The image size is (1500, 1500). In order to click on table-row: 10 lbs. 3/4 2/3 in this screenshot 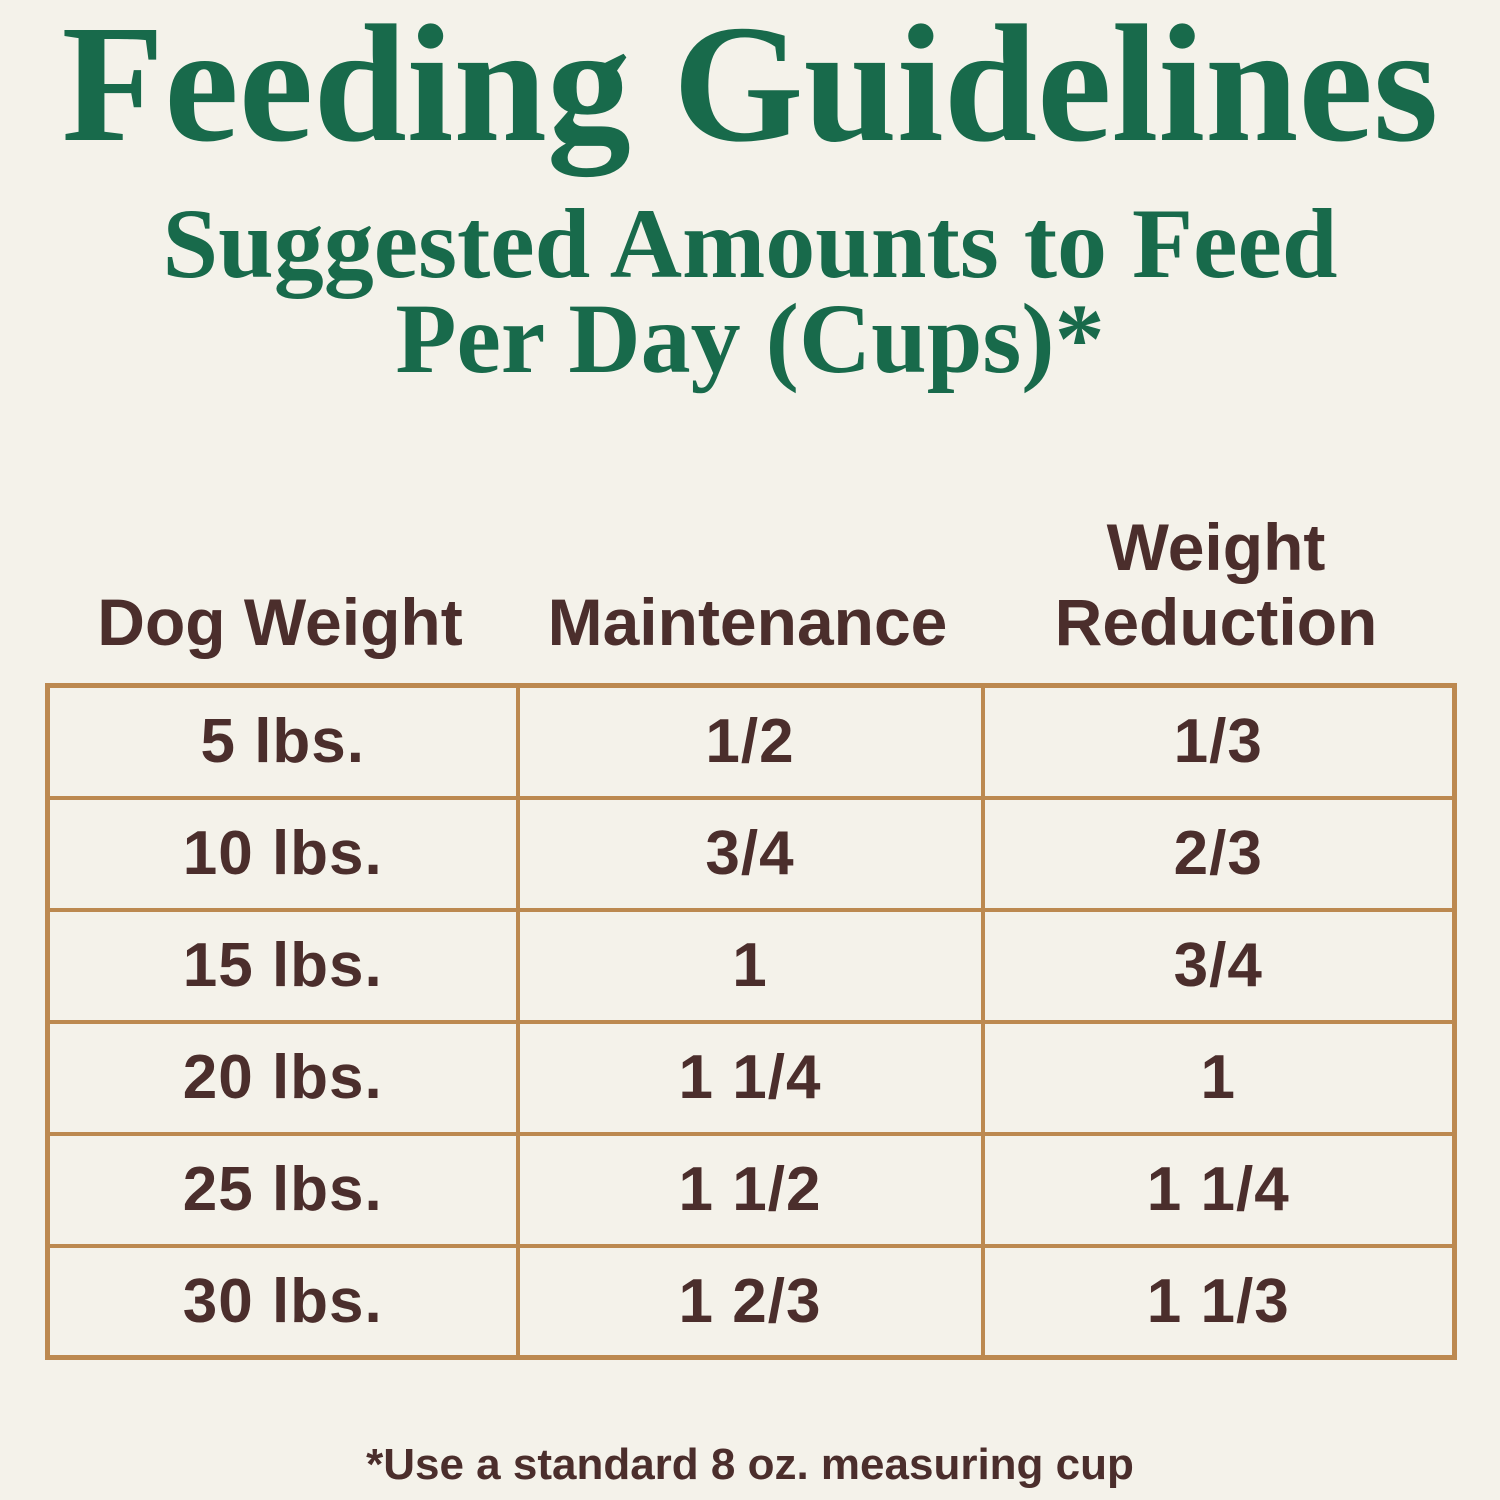, I will do `click(751, 853)`.